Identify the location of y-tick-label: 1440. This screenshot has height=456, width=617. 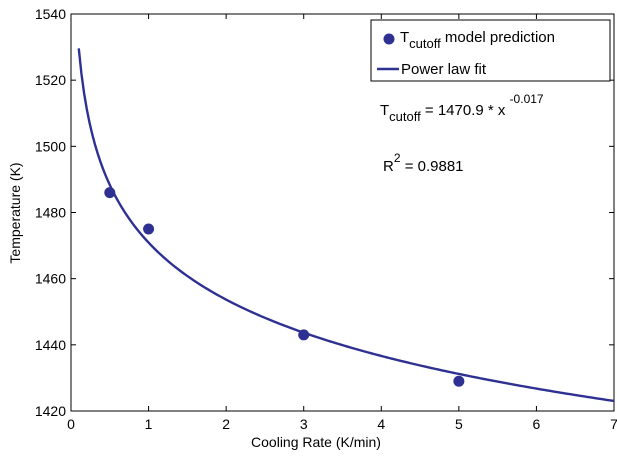
(50, 345).